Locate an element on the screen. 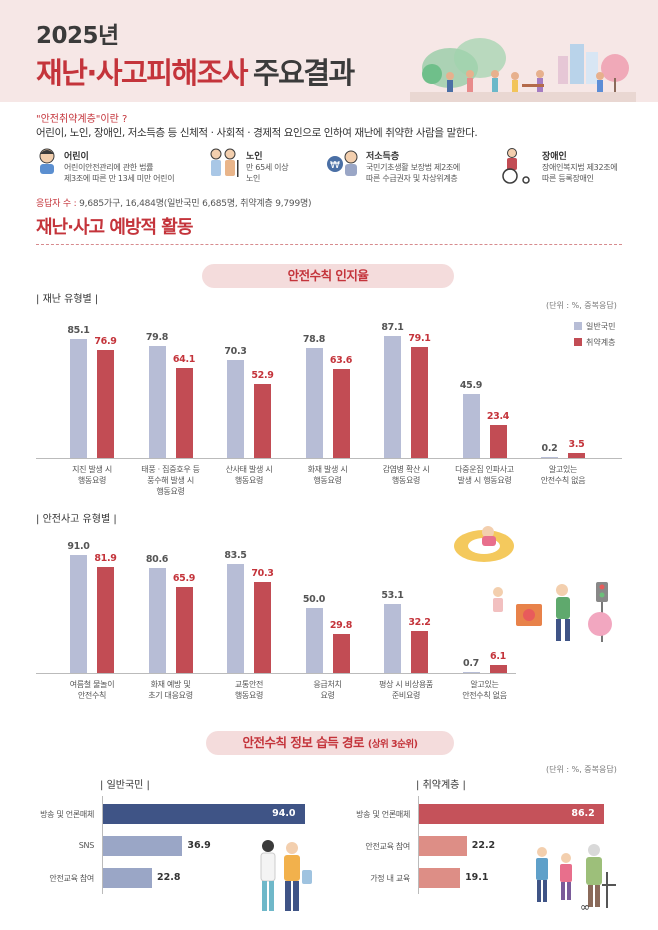 The width and height of the screenshot is (658, 930). family-illustration: ∞ is located at coordinates (576, 878).